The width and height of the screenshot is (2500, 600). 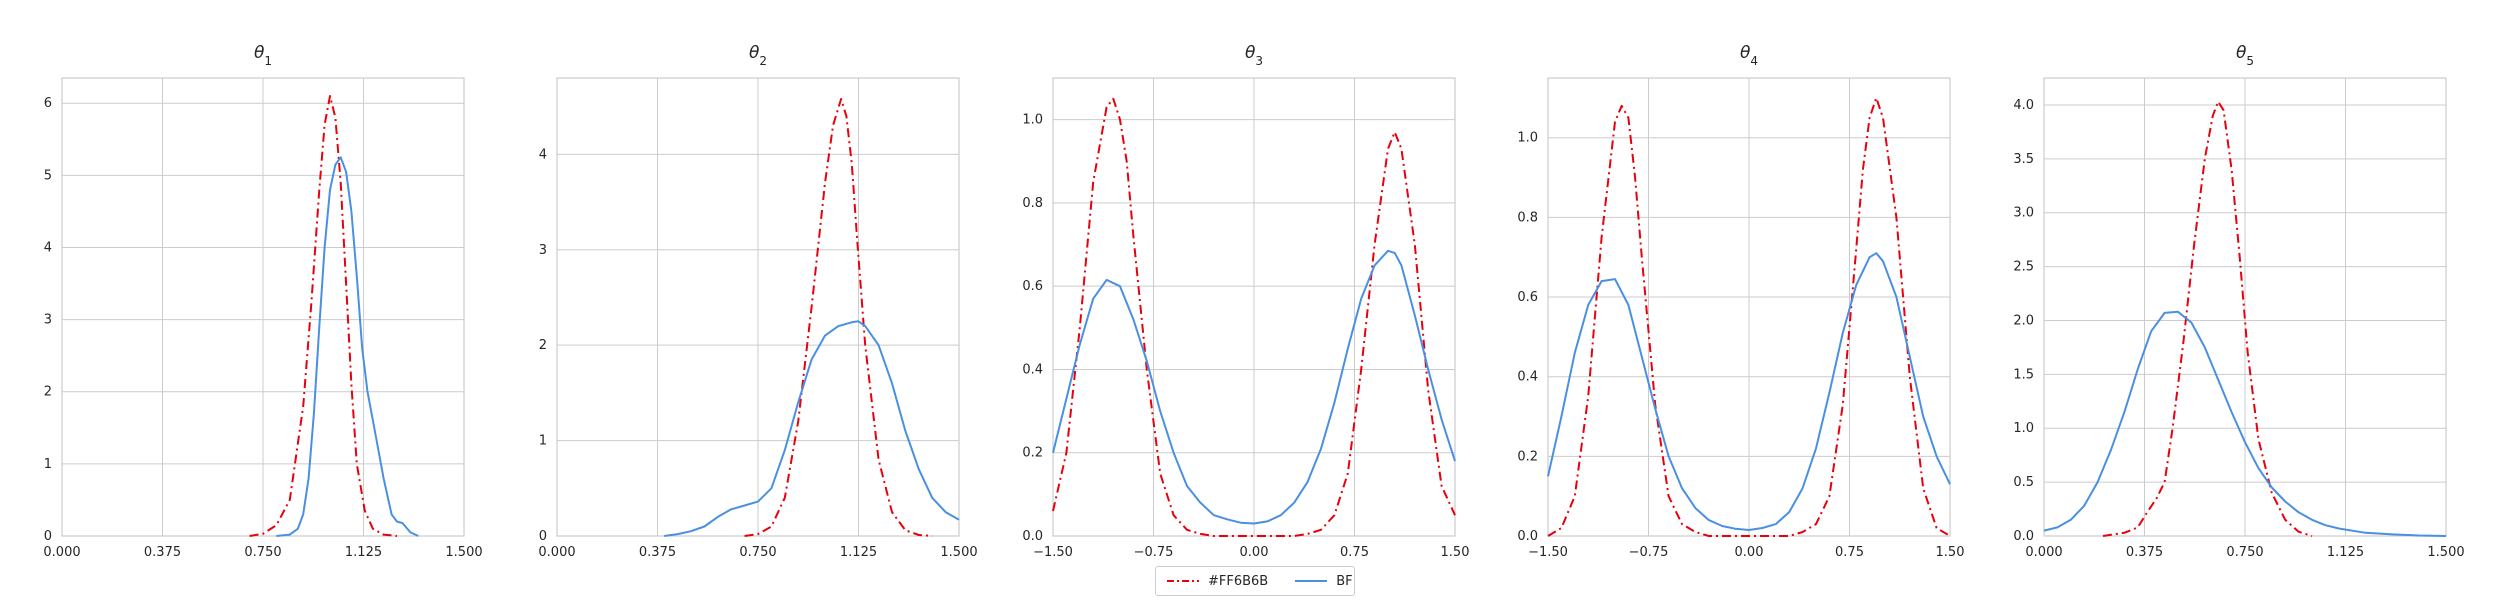 What do you see at coordinates (1749, 55) in the screenshot?
I see `panel-title: θ4` at bounding box center [1749, 55].